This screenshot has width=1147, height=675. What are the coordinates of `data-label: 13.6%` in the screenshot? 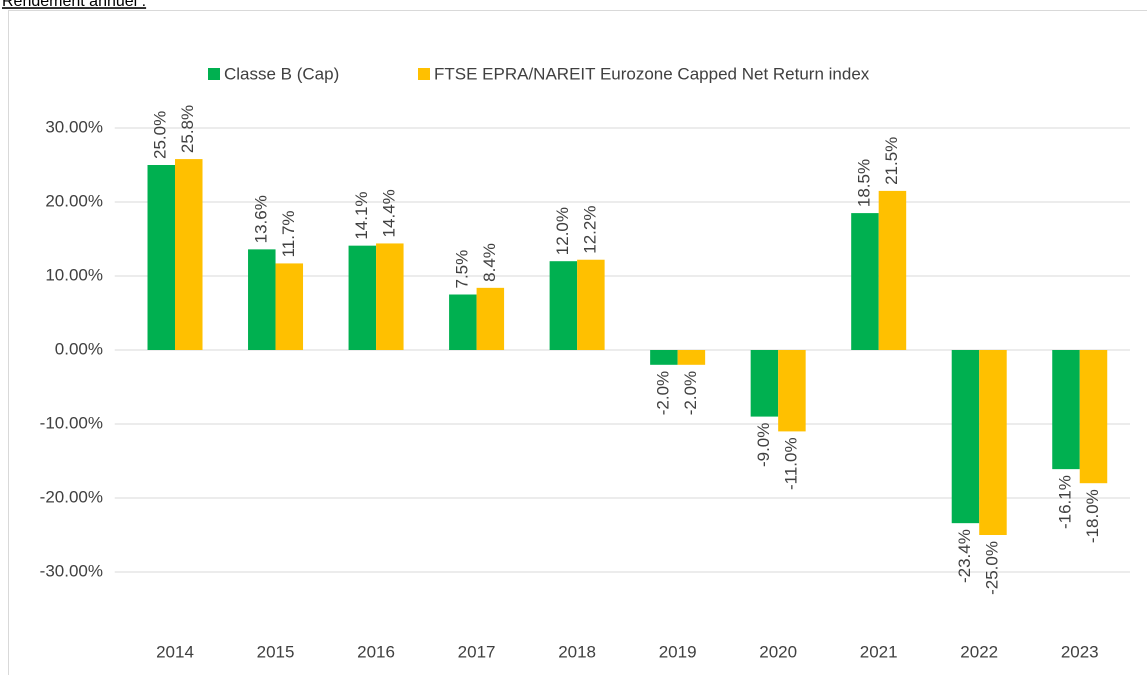 It's located at (260, 219).